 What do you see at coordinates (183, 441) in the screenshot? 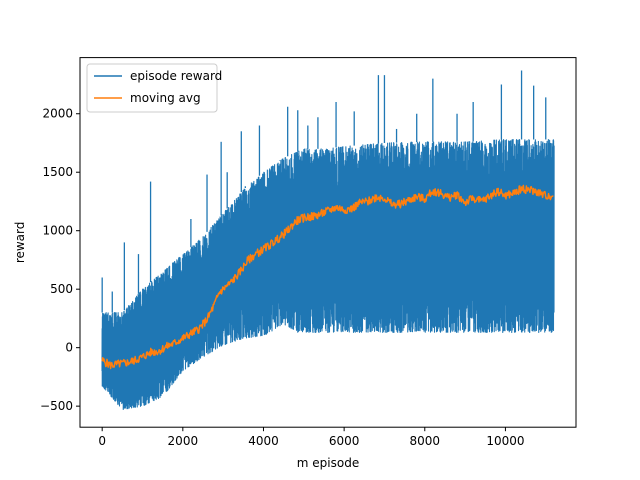
I see `x-tick-label: 2000` at bounding box center [183, 441].